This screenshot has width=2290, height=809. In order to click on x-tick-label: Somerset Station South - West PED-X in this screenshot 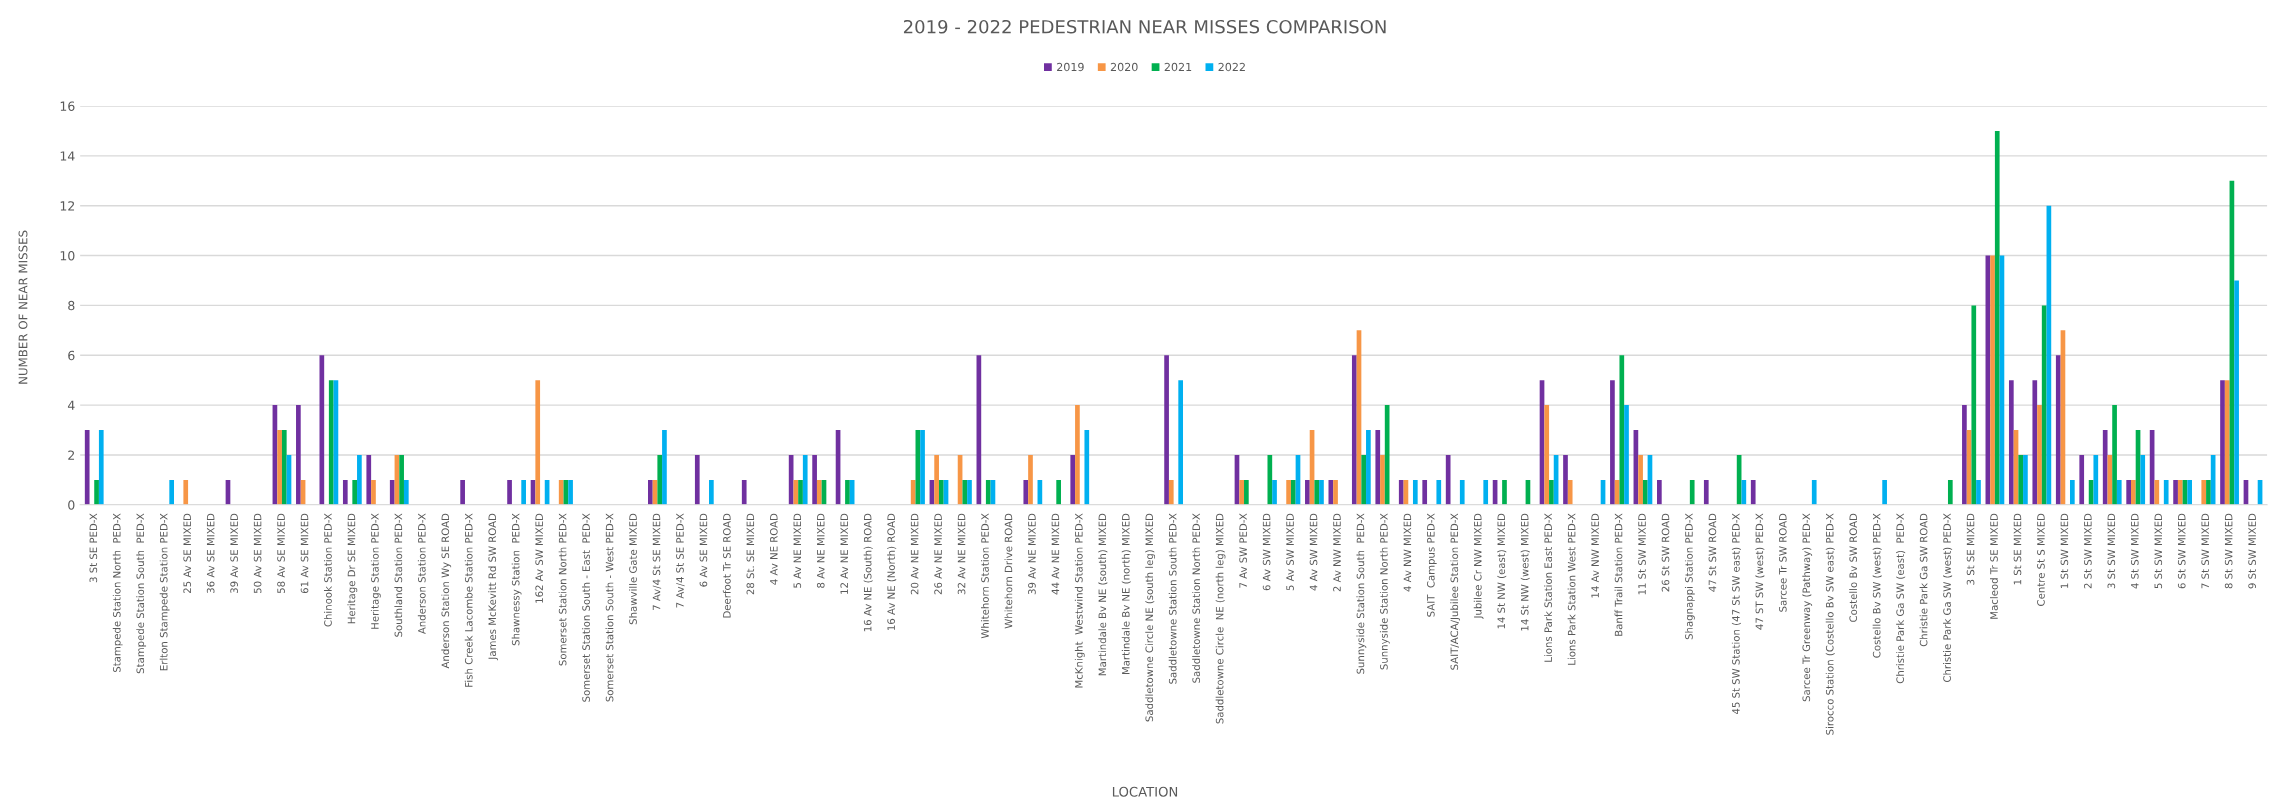, I will do `click(609, 607)`.